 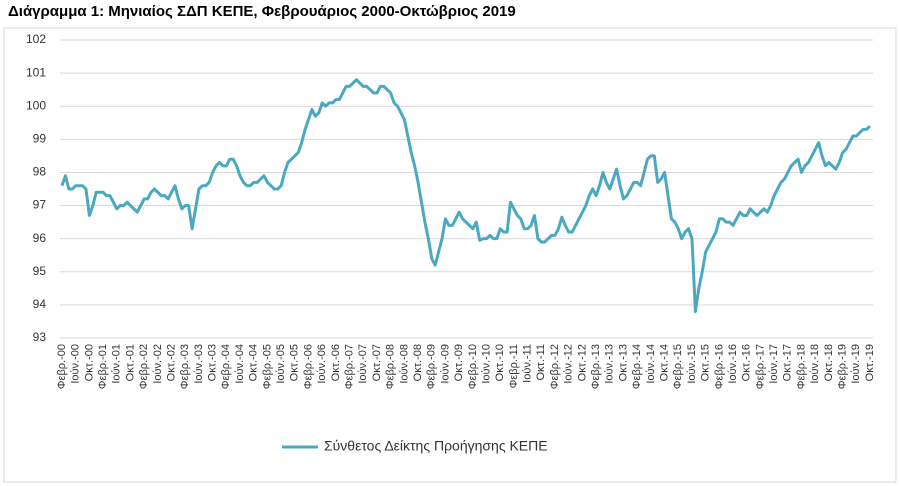 I want to click on x-tick-label: Ιούν.-04, so click(x=240, y=364).